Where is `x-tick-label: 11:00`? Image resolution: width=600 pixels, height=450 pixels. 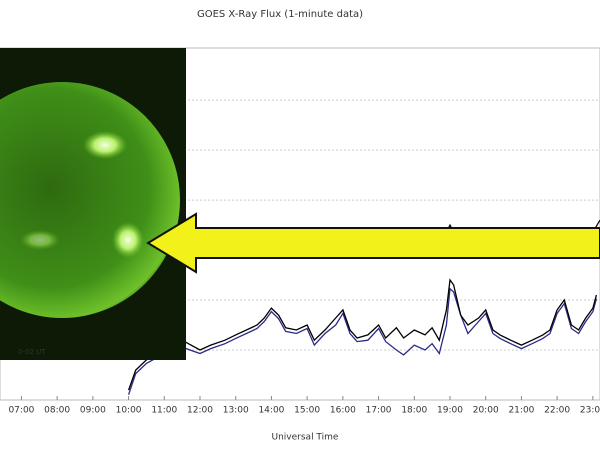
x-tick-label: 11:00 is located at coordinates (164, 411).